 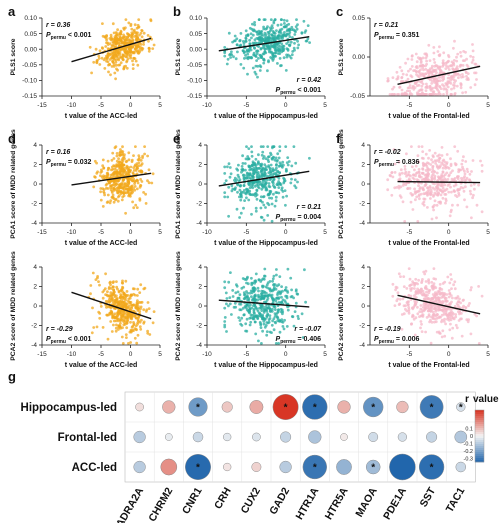 I want to click on x-axis-label: t value of the Frontal-led, so click(x=428, y=243).